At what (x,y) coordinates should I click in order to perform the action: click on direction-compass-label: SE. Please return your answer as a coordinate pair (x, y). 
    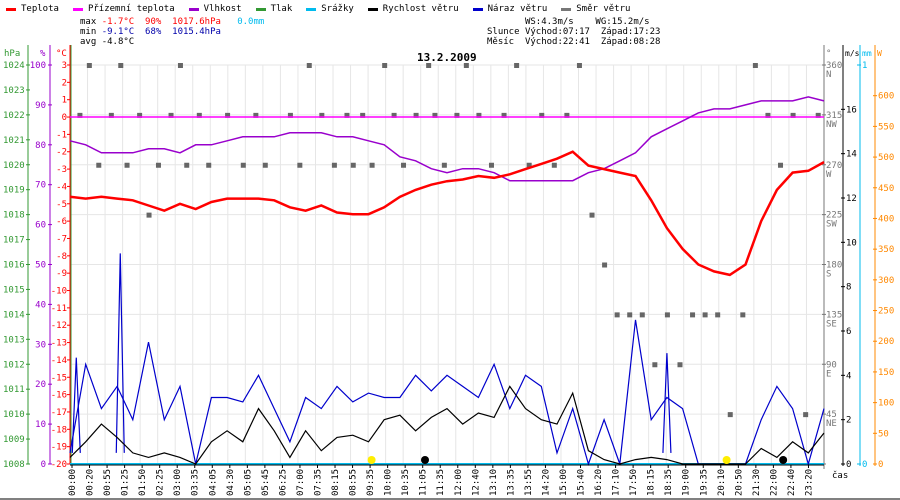
    Looking at the image, I should click on (831, 324).